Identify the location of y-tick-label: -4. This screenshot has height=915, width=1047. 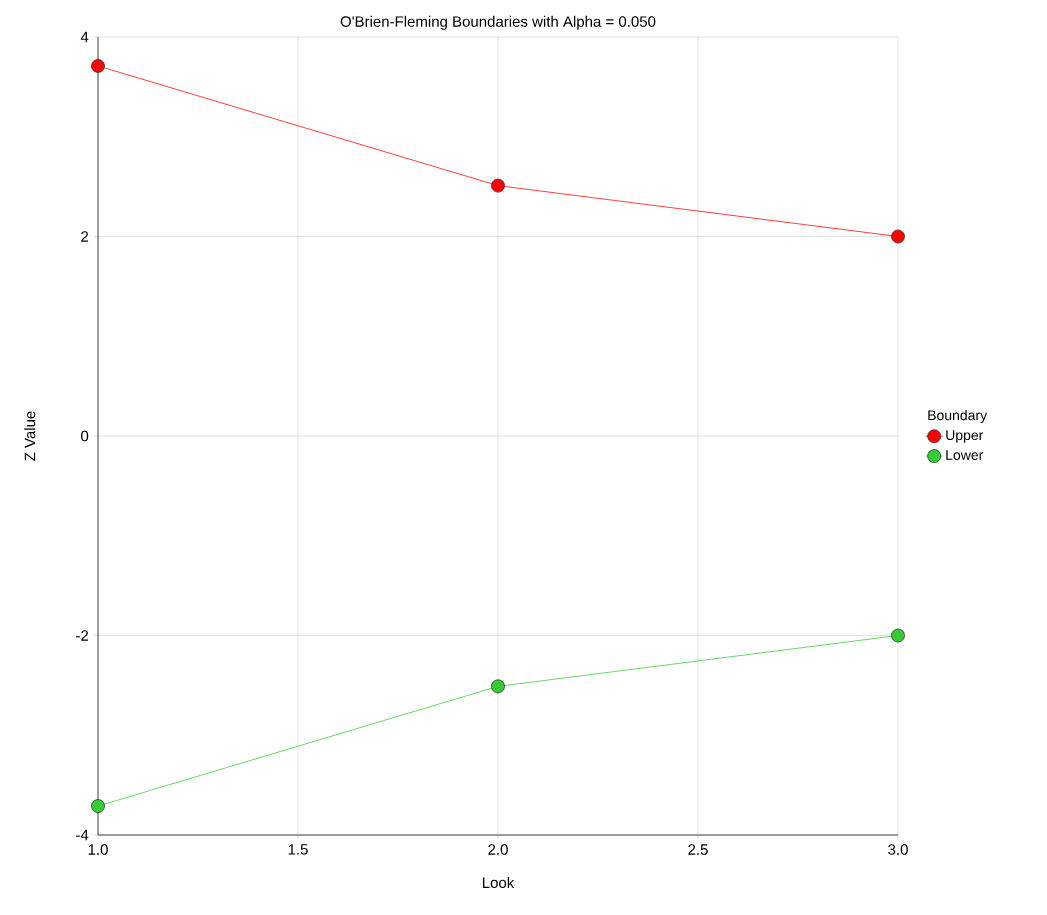
(82, 835).